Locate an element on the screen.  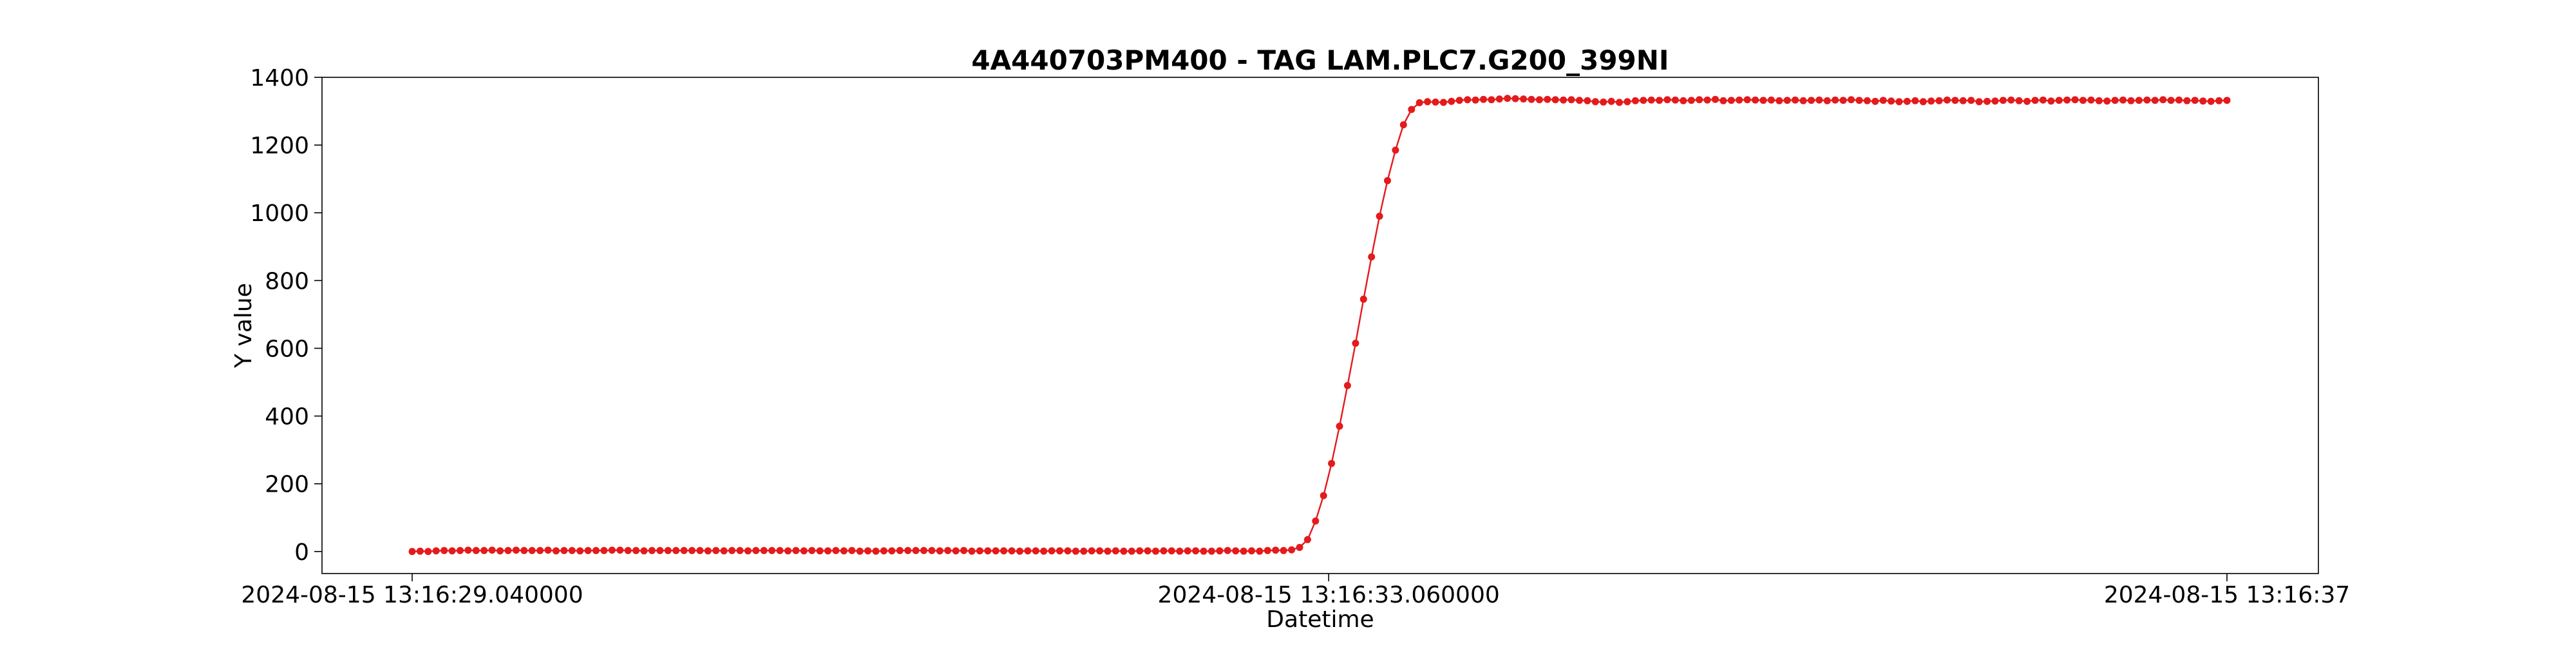
y-tick-label: 400 is located at coordinates (287, 417).